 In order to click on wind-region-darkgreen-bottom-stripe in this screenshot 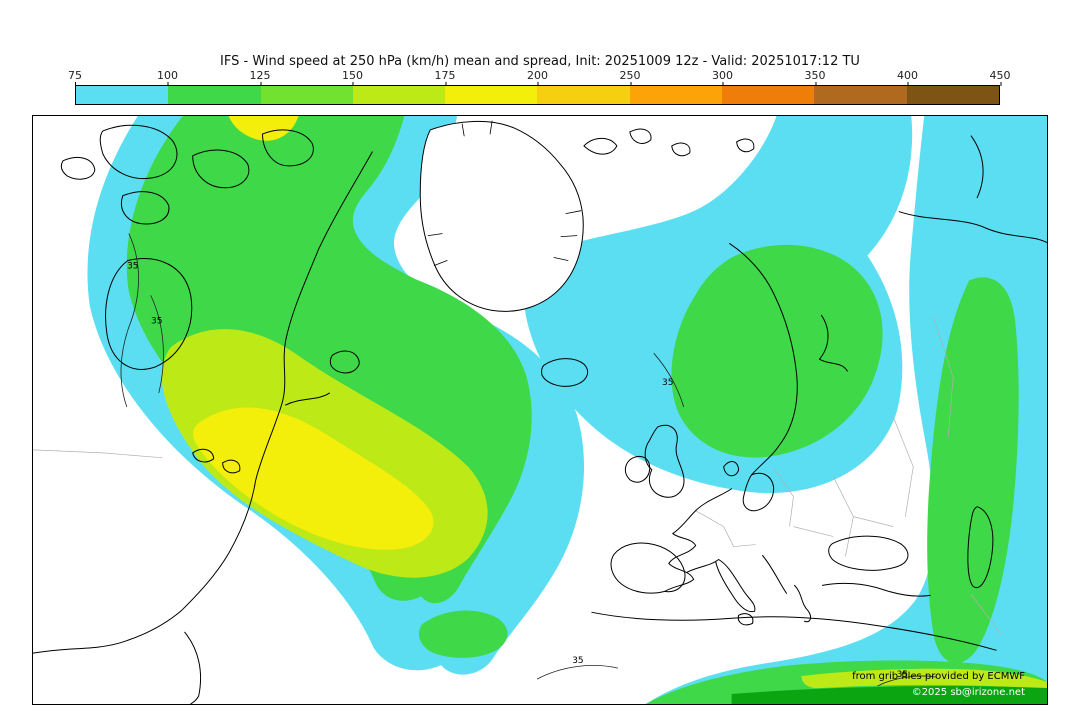, I will do `click(889, 695)`.